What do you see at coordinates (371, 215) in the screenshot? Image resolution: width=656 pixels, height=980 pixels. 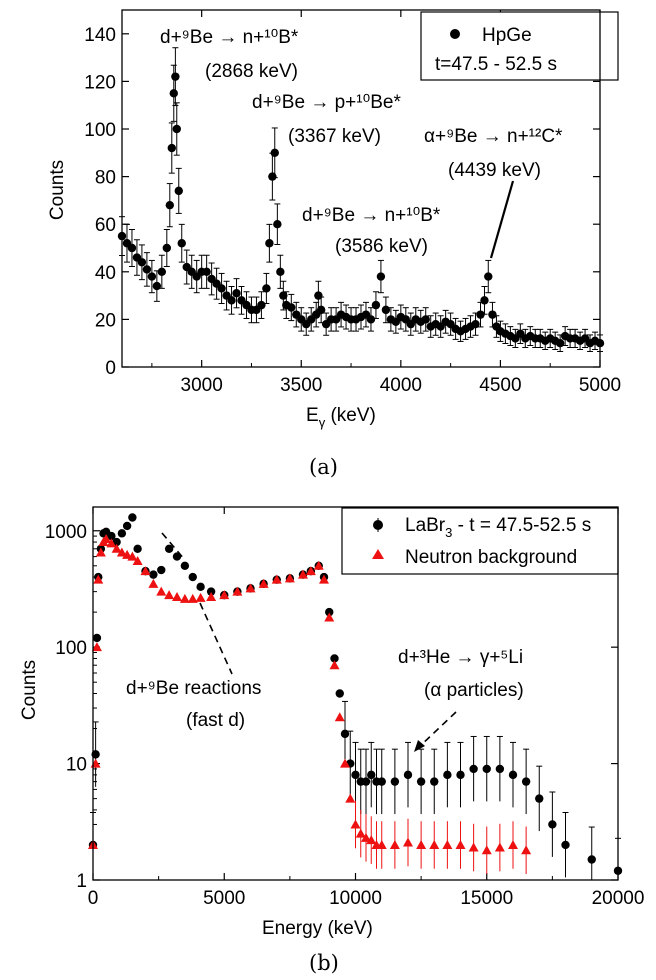 I see `chart-a-annotation-4-line1: d+⁹Be → n+¹⁰B*` at bounding box center [371, 215].